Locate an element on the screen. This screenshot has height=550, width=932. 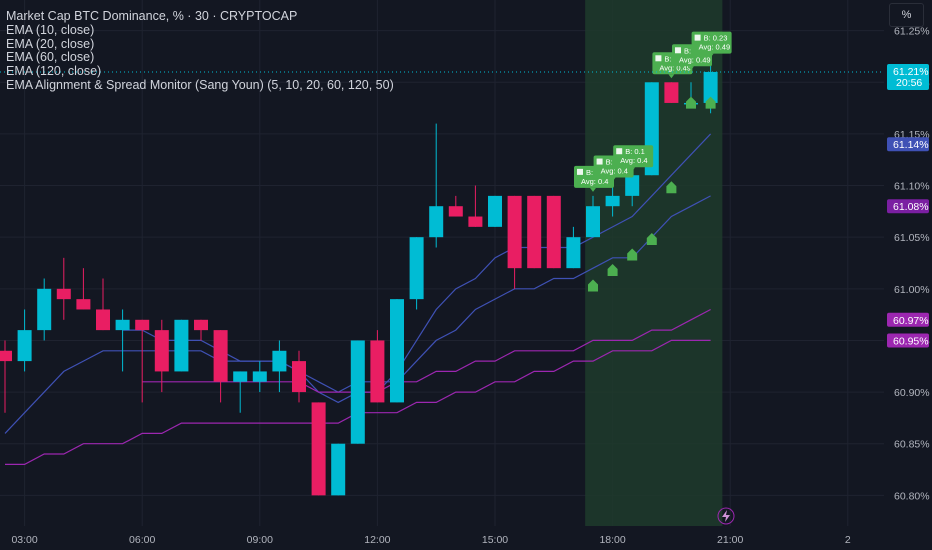
lightning-icon is located at coordinates (726, 516).